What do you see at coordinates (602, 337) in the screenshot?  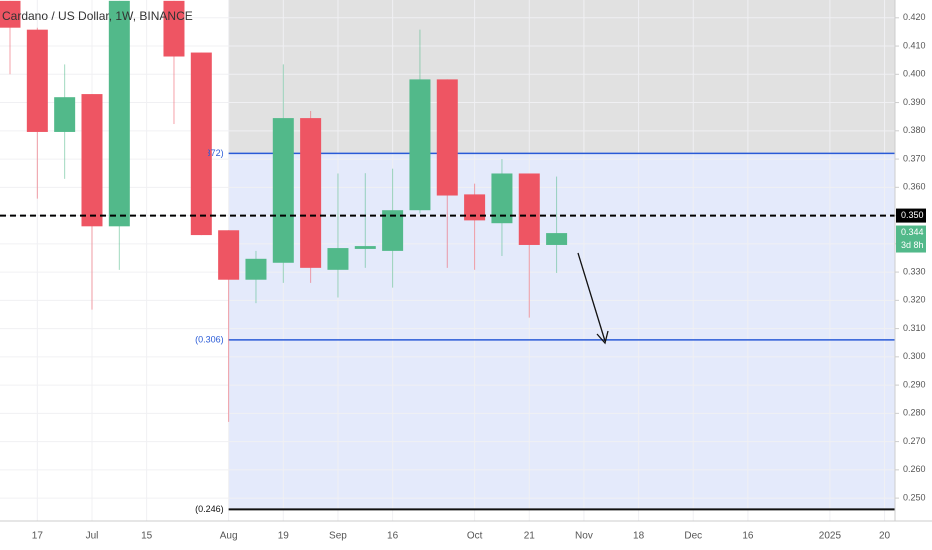 I see `arrow-head` at bounding box center [602, 337].